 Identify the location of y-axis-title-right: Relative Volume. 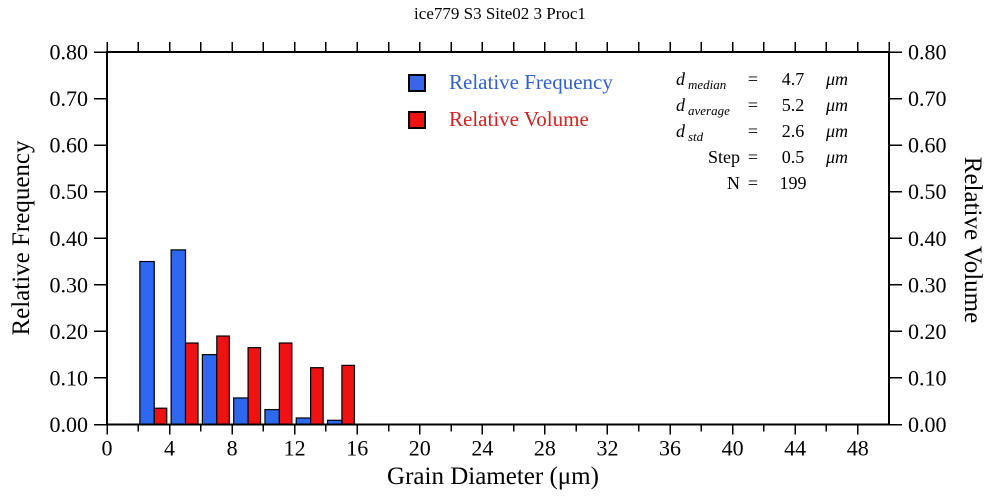
(972, 240).